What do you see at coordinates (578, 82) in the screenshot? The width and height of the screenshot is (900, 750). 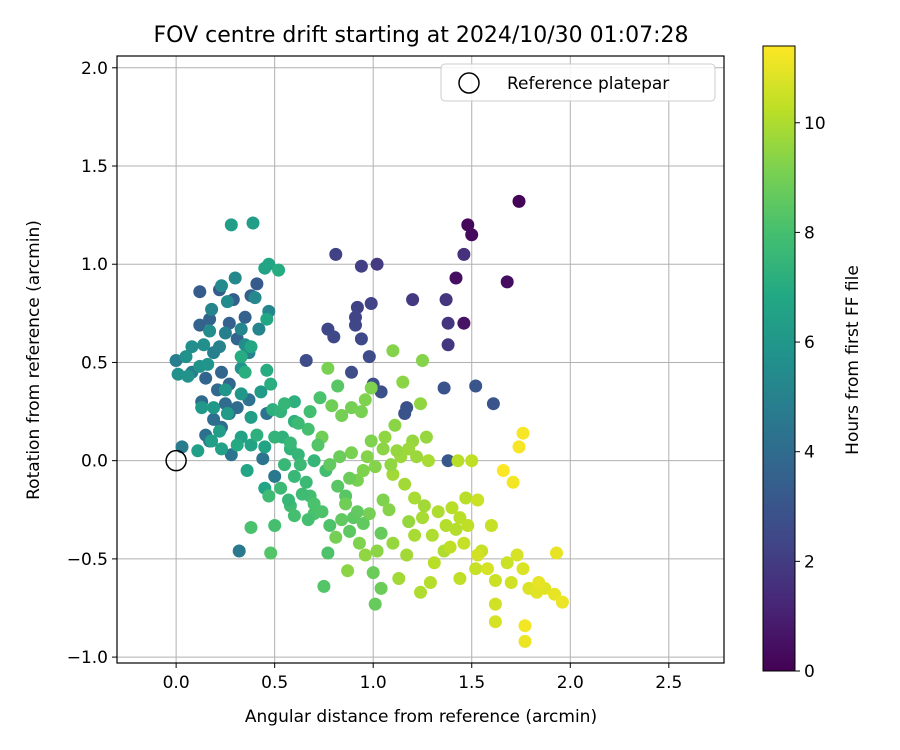 I see `legend-box` at bounding box center [578, 82].